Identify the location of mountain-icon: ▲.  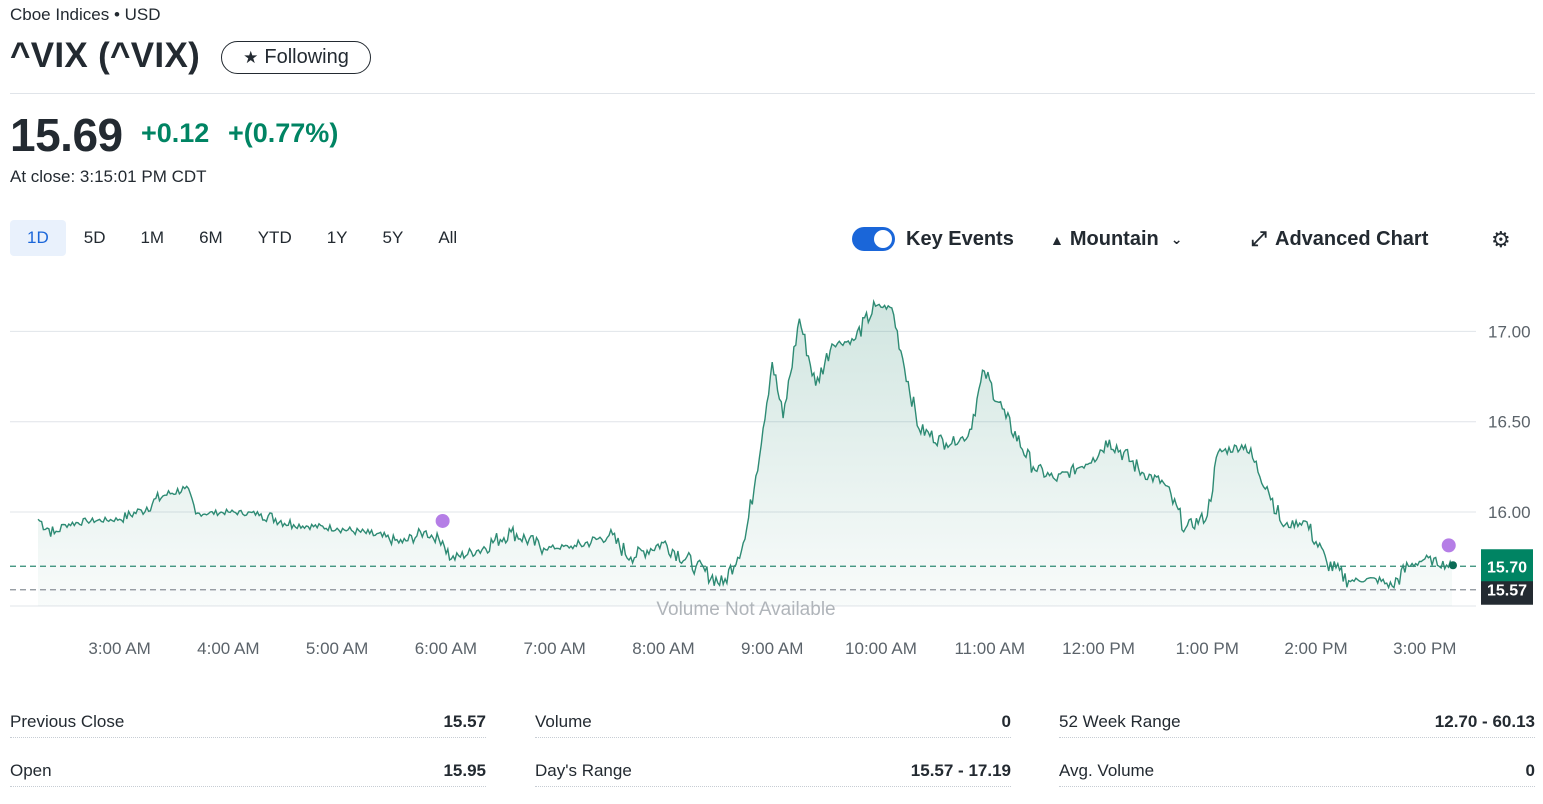
(1057, 239).